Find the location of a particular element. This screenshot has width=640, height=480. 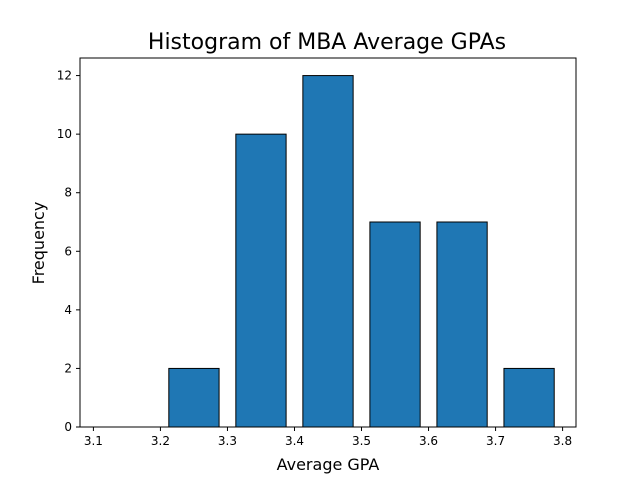

x-tick-label-4: 3.5 is located at coordinates (361, 441).